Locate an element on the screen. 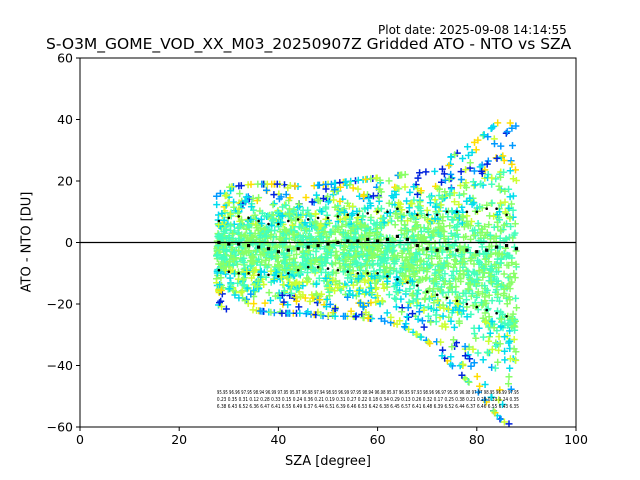  y-axis-label: ATO - NTO [DU] is located at coordinates (27, 242).